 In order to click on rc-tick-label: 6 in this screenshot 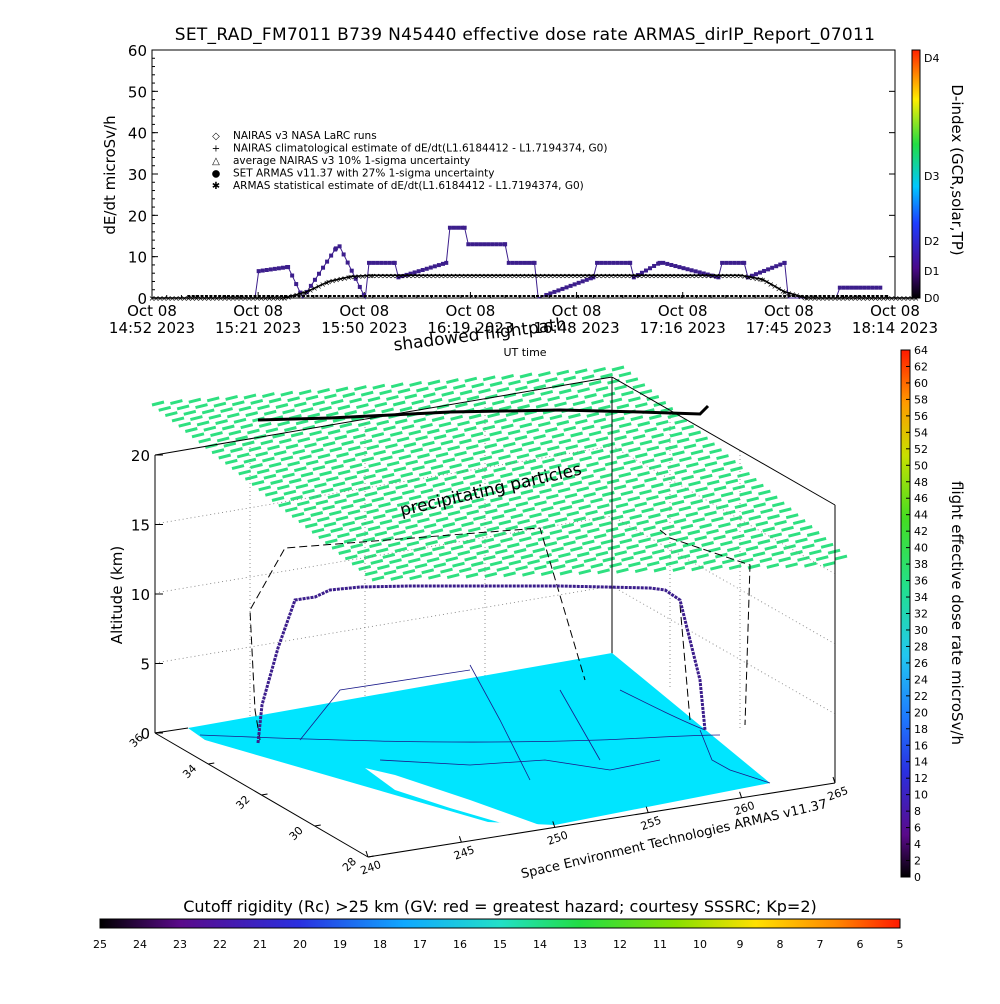, I will do `click(860, 944)`.